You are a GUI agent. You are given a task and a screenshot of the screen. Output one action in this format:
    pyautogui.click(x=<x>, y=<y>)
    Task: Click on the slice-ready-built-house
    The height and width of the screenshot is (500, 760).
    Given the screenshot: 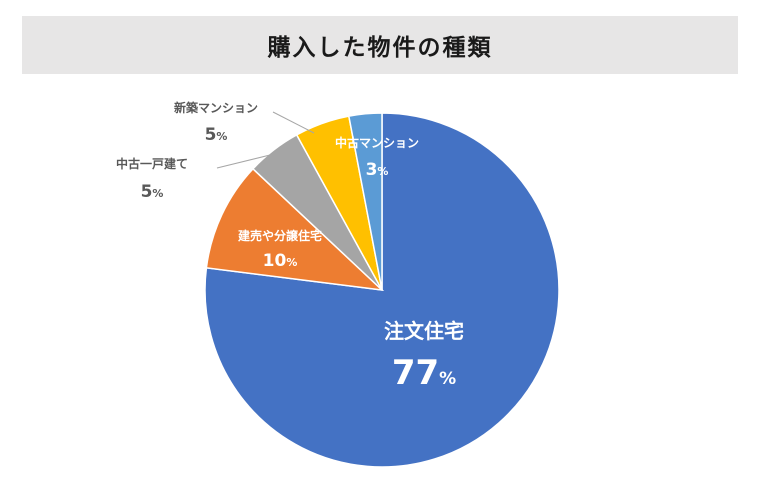 What is the action you would take?
    pyautogui.click(x=295, y=229)
    